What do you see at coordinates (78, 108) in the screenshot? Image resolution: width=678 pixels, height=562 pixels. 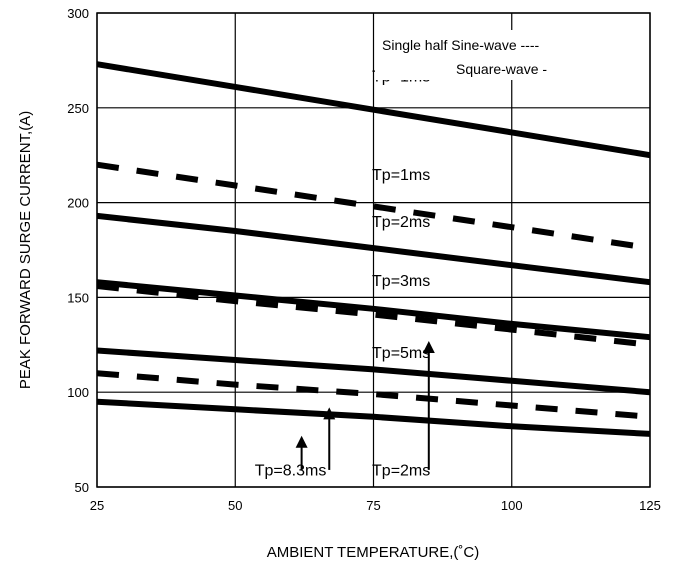 I see `y-tick-label: 250` at bounding box center [78, 108].